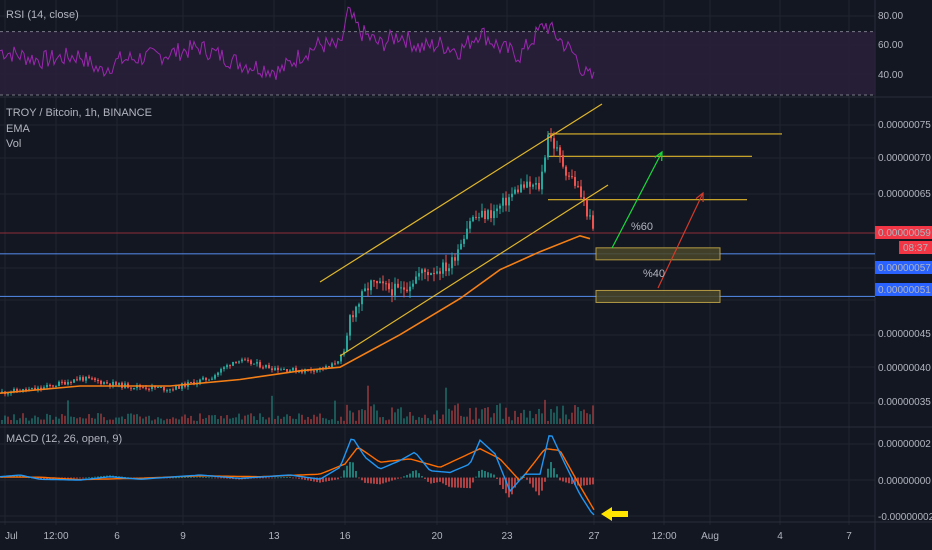 The width and height of the screenshot is (932, 550). What do you see at coordinates (614, 514) in the screenshot?
I see `pointer-arrow-icon` at bounding box center [614, 514].